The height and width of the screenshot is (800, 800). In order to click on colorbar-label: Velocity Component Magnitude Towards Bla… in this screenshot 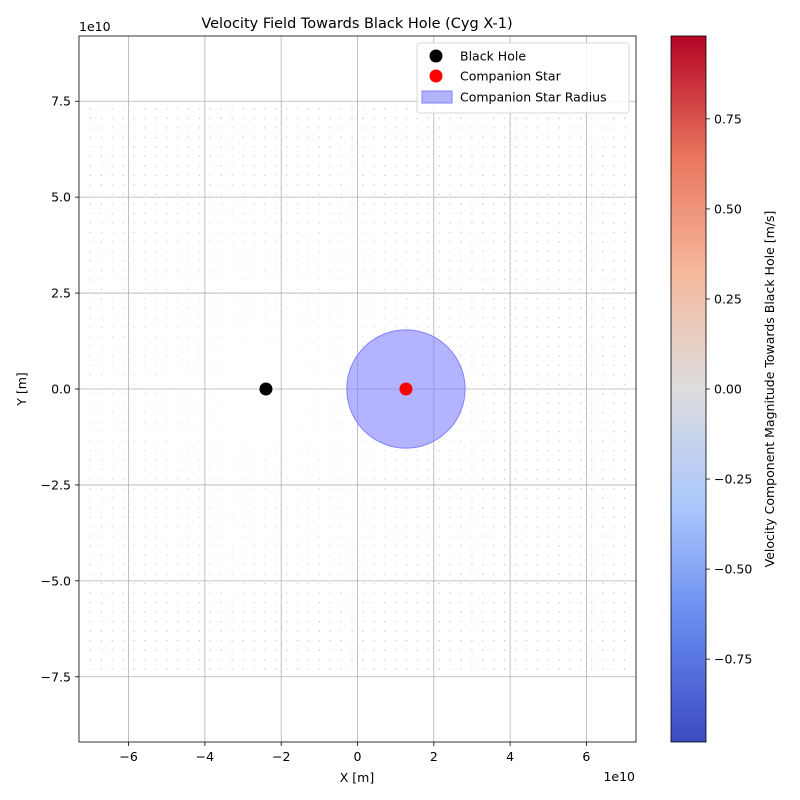, I will do `click(769, 389)`.